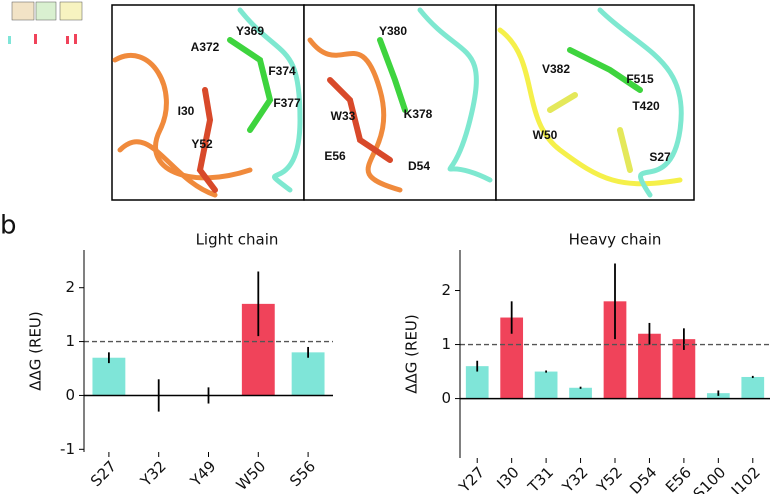 This screenshot has width=774, height=494. What do you see at coordinates (545, 135) in the screenshot?
I see `residue-label: W50` at bounding box center [545, 135].